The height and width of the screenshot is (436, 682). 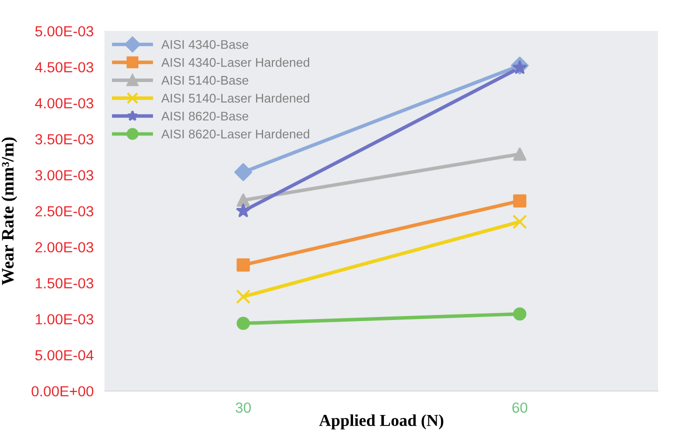 What do you see at coordinates (64, 175) in the screenshot?
I see `y-tick-label: 3.00E-03` at bounding box center [64, 175].